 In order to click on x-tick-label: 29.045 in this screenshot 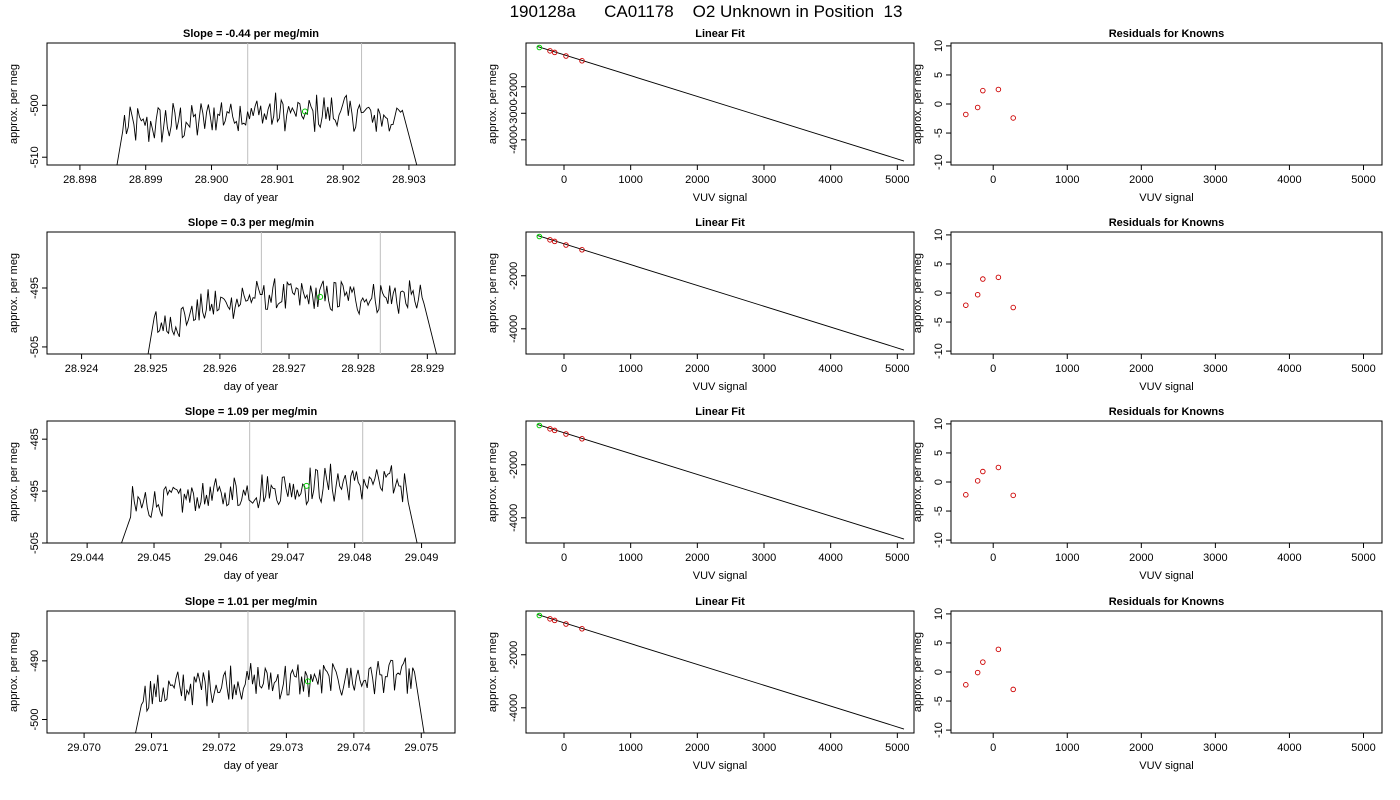, I will do `click(154, 558)`.